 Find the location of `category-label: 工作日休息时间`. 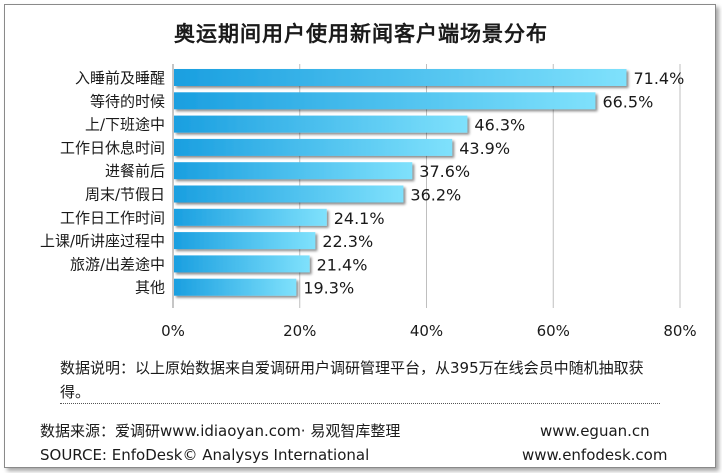

category-label: 工作日休息时间 is located at coordinates (112, 148).